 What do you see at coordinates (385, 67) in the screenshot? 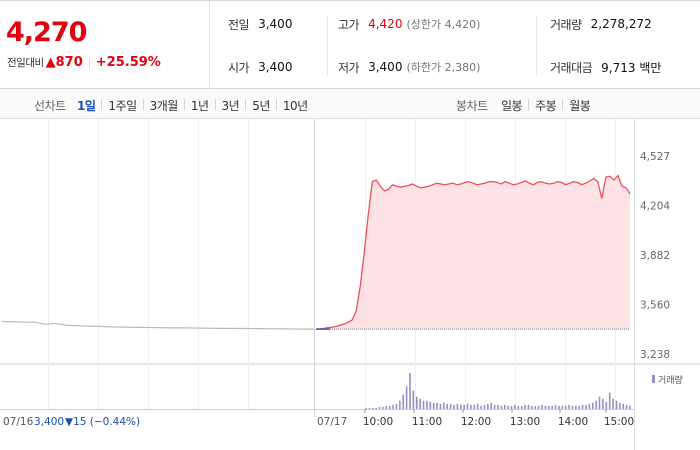
I see `low-value: 3,400` at bounding box center [385, 67].